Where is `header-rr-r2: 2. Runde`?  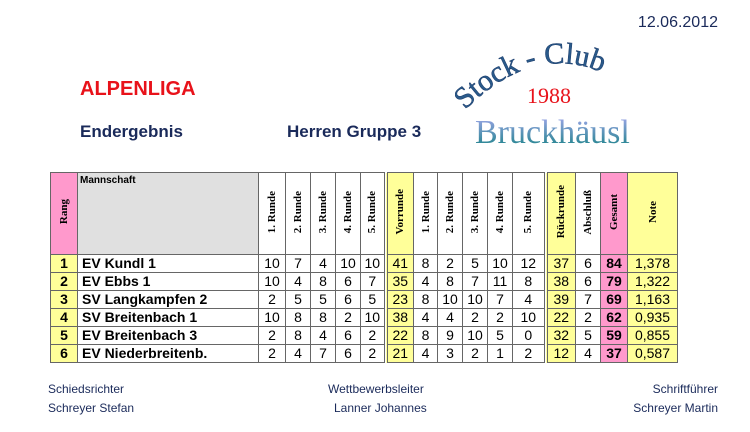
header-rr-r2: 2. Runde is located at coordinates (450, 213).